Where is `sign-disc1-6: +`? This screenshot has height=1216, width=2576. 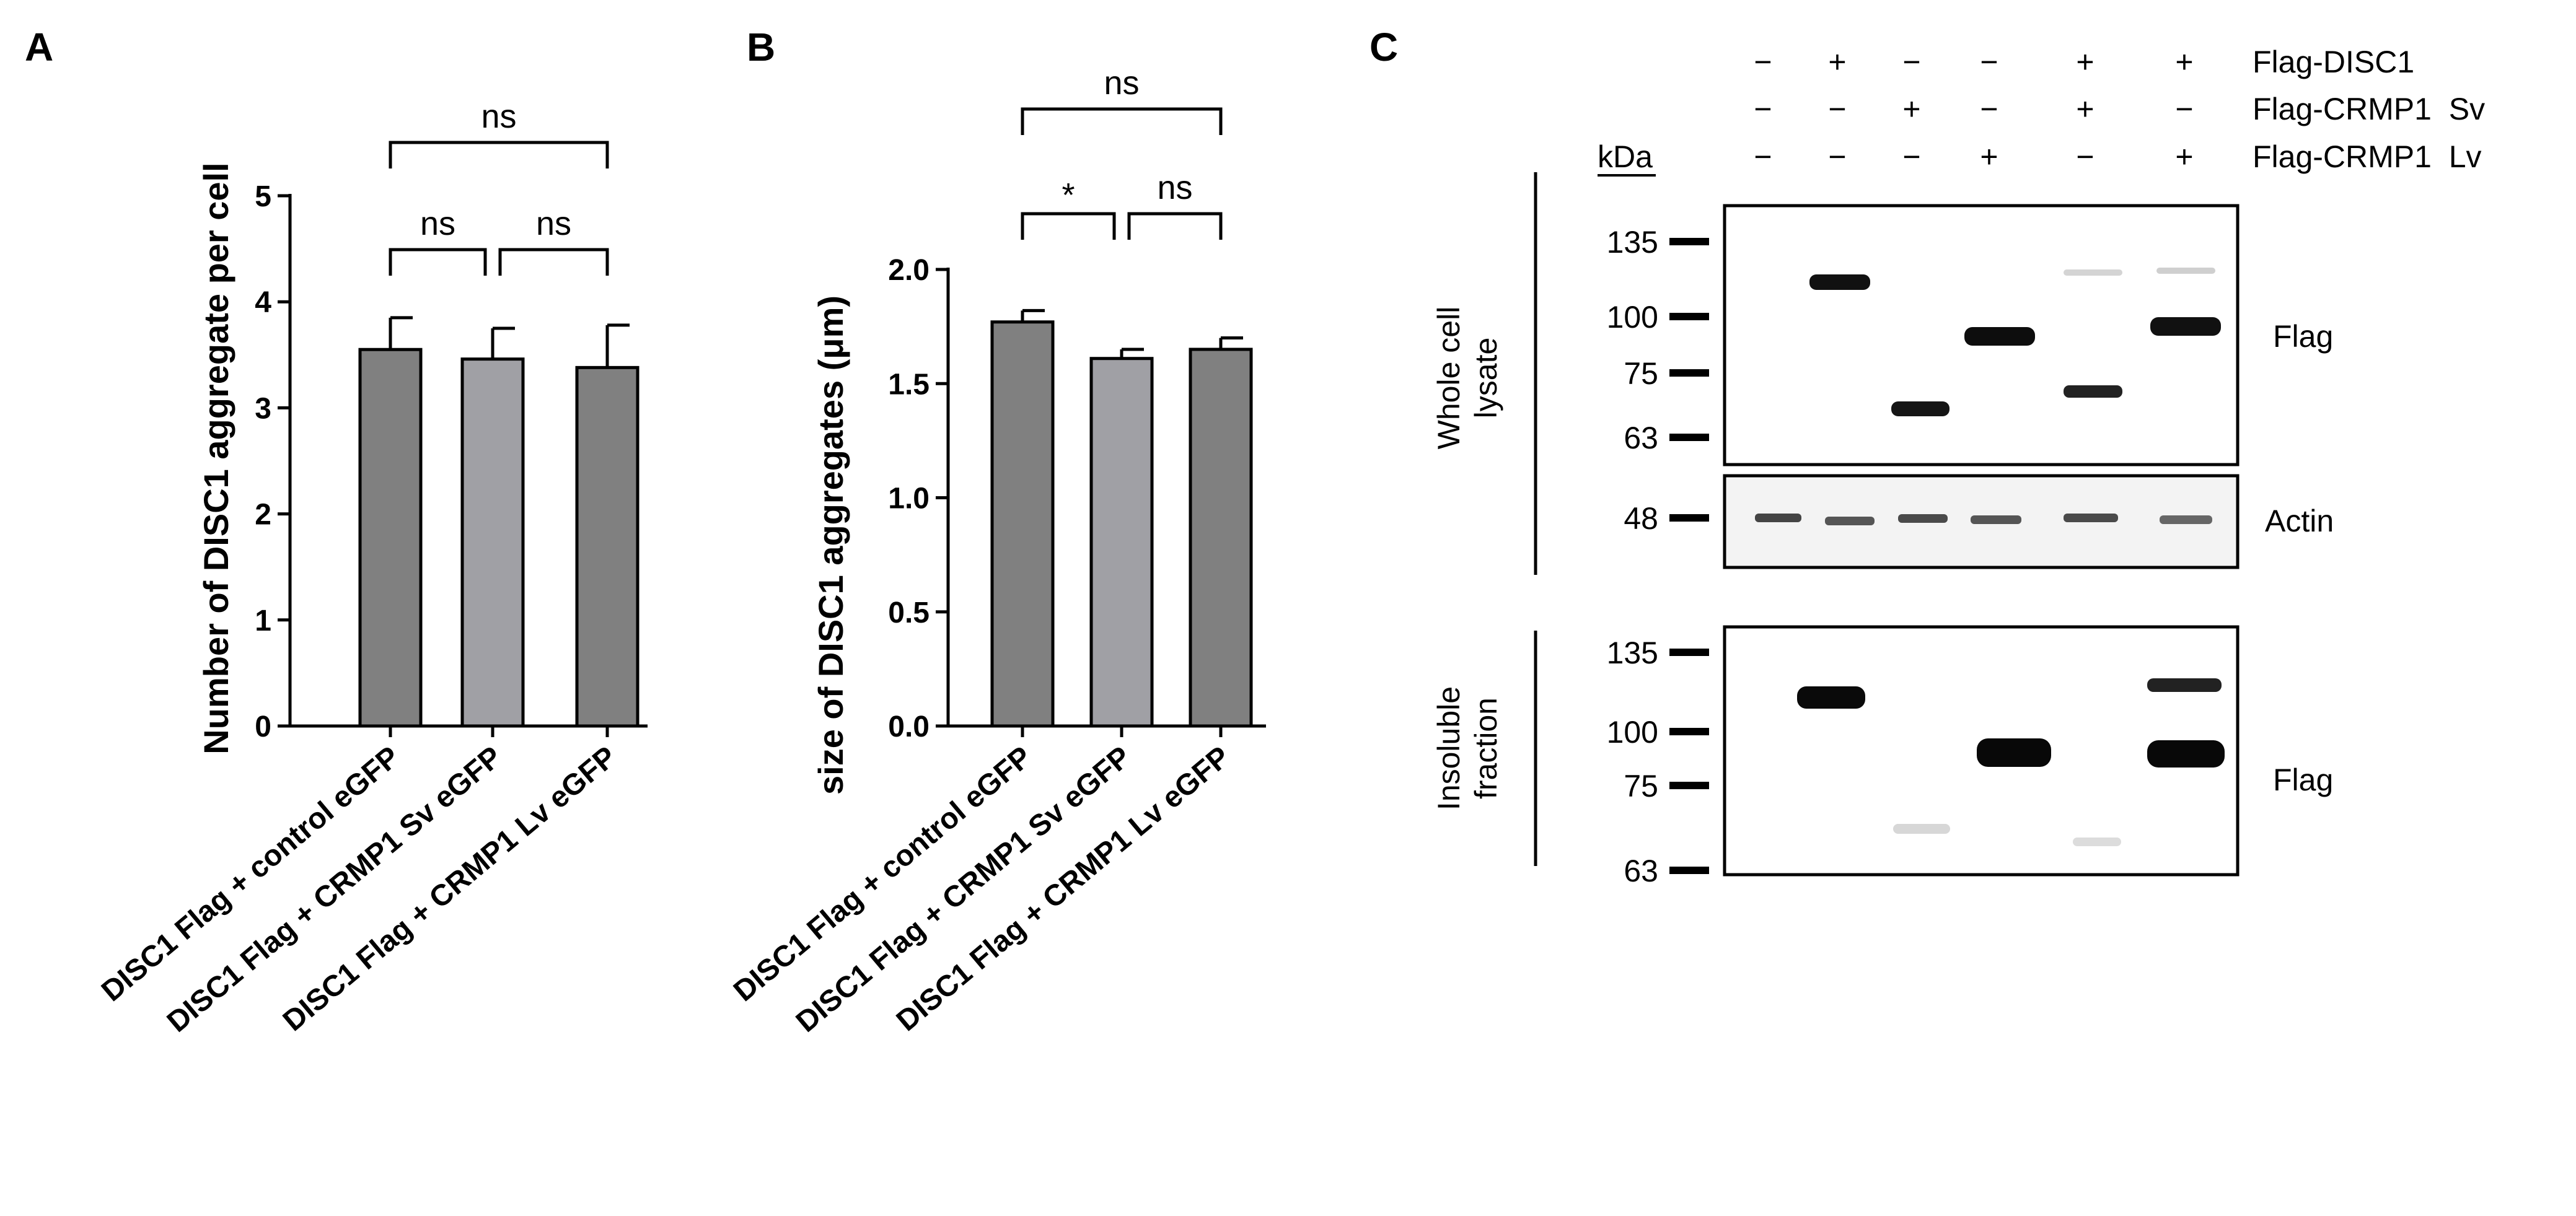 sign-disc1-6: + is located at coordinates (2184, 62).